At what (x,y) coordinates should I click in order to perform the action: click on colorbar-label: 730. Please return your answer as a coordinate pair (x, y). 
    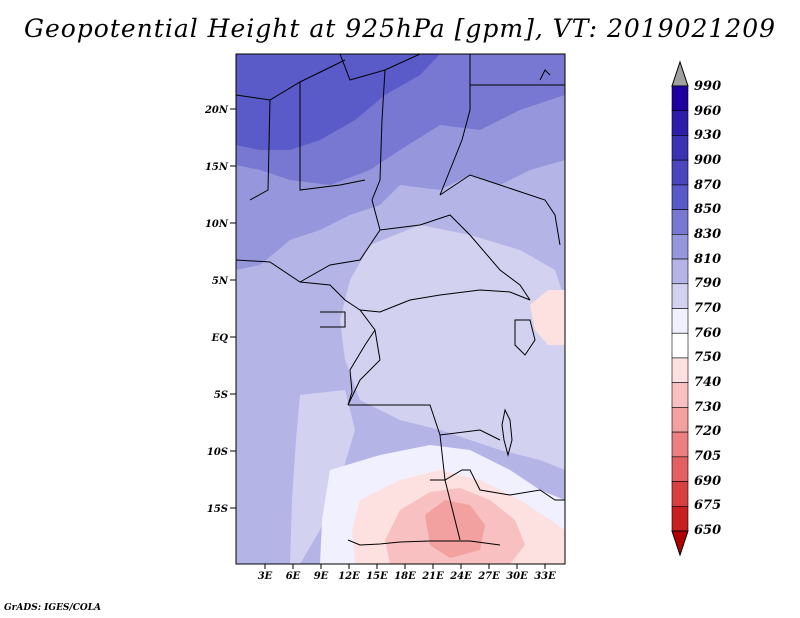
    Looking at the image, I should click on (707, 407).